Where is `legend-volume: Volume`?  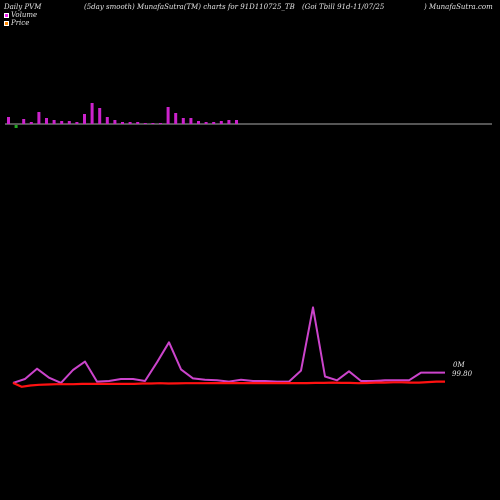
legend-volume: Volume is located at coordinates (20, 15).